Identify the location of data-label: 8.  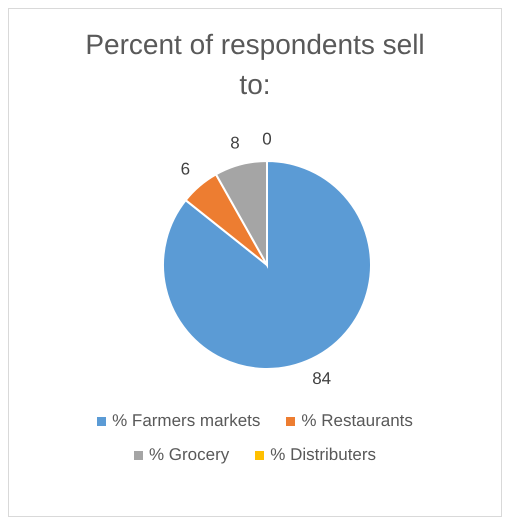
(235, 143).